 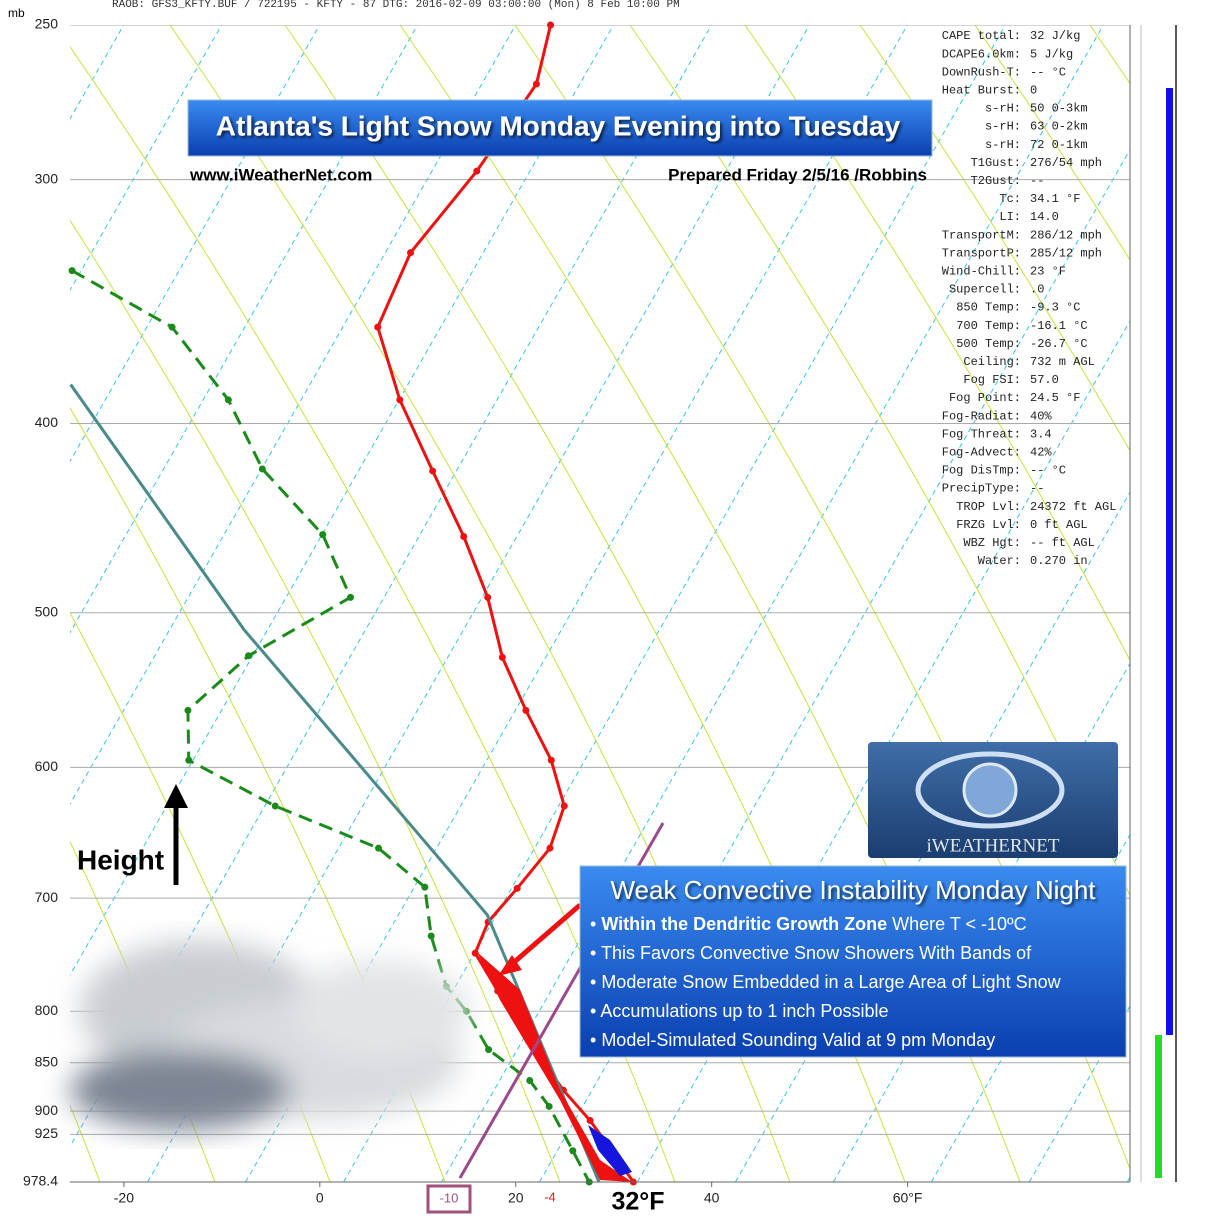 I want to click on stat-value: 23 °F, so click(x=1048, y=271).